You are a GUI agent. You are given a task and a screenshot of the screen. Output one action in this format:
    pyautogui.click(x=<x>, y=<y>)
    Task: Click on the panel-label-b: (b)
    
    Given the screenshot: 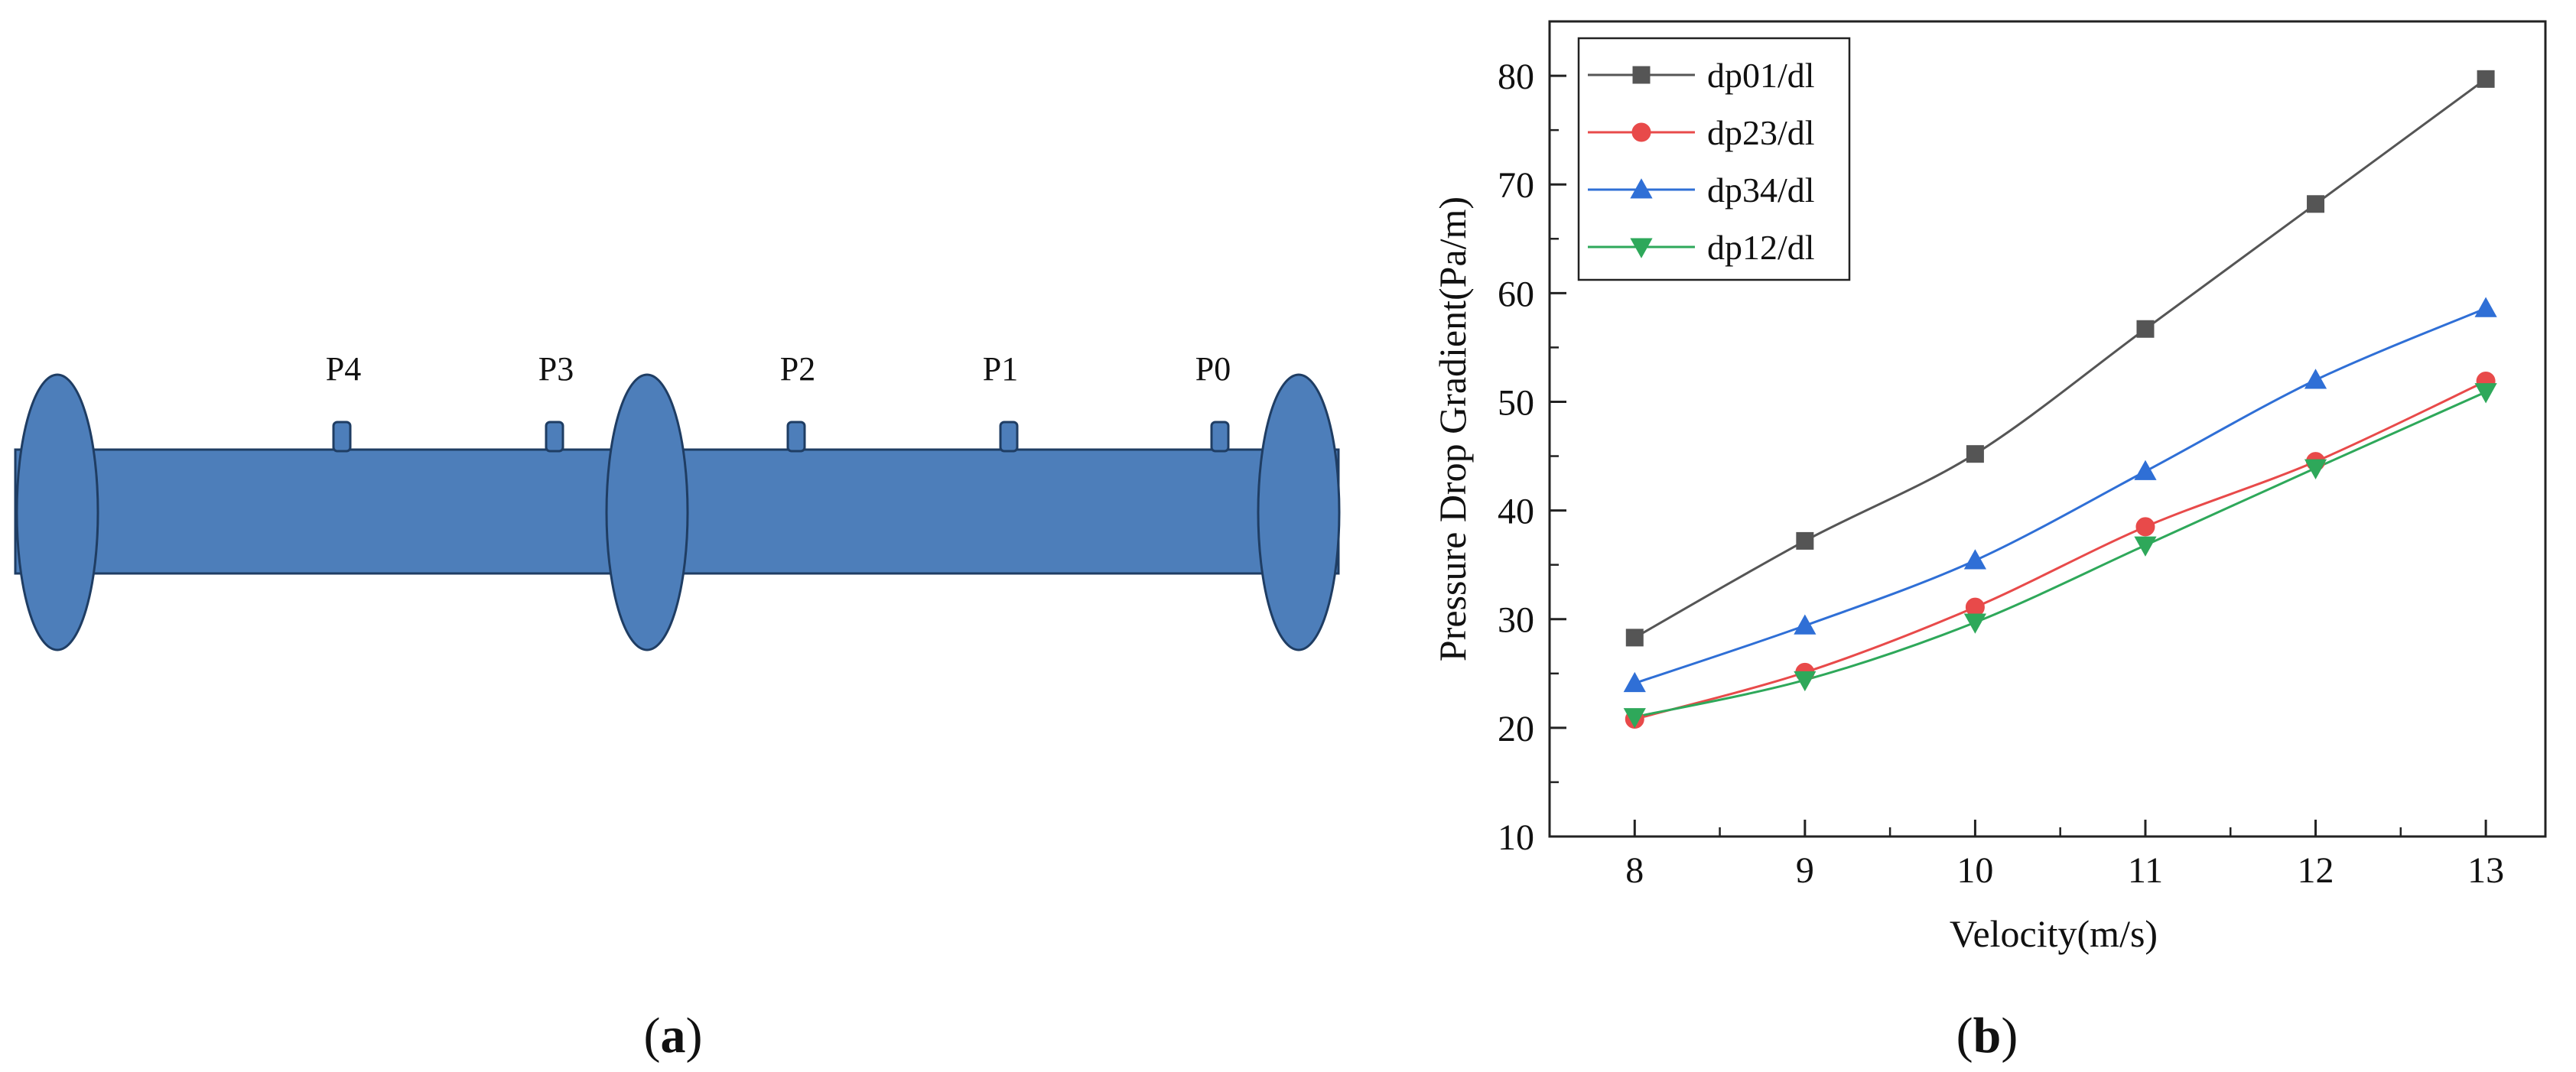 What is the action you would take?
    pyautogui.click(x=1987, y=1036)
    